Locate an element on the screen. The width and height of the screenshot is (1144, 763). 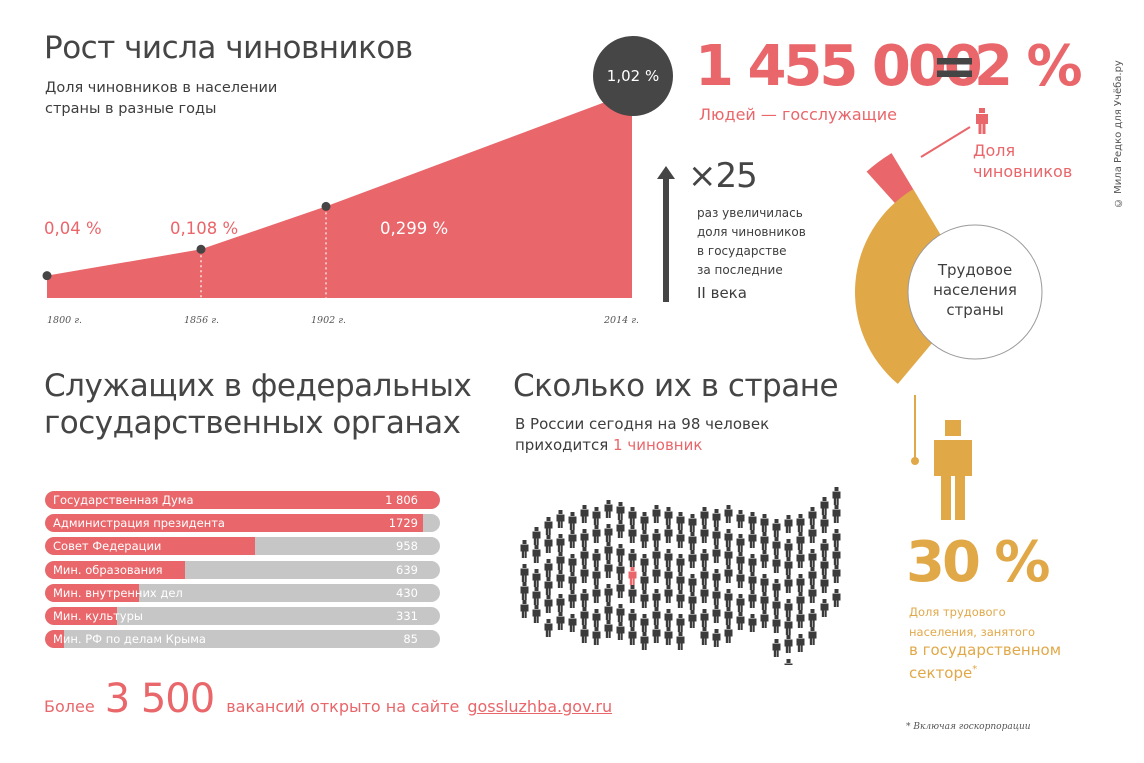
bar-row: Мин. культуры 331 is located at coordinates (242, 616).